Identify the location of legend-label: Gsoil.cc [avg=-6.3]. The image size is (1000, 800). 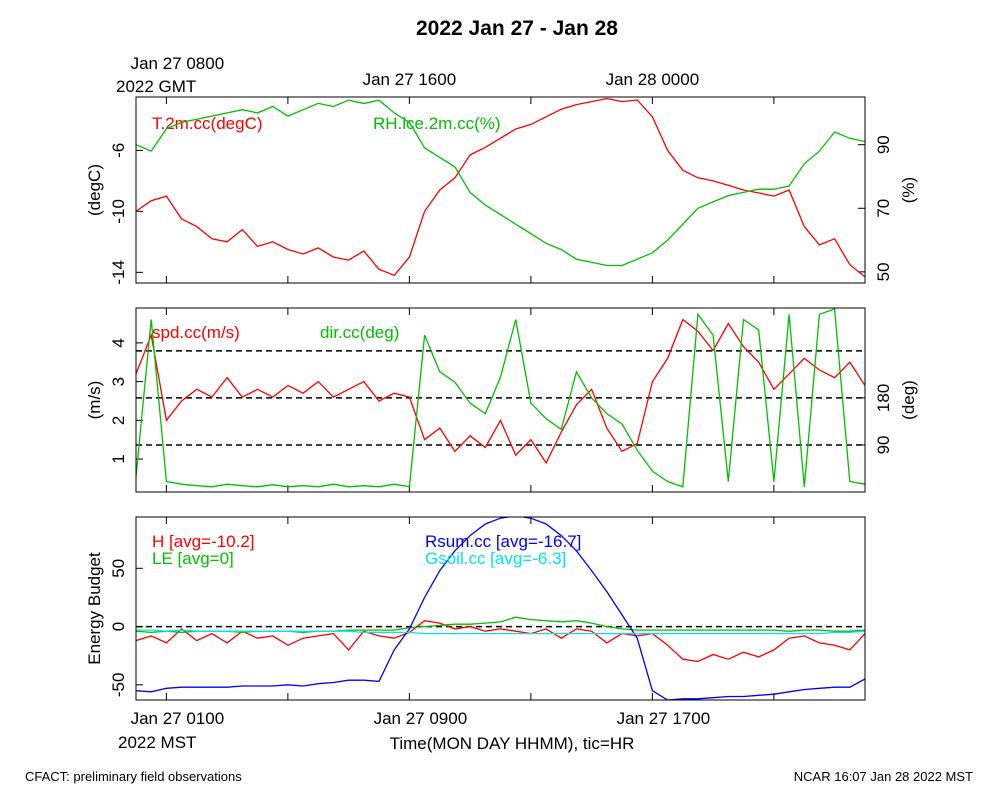
(495, 558).